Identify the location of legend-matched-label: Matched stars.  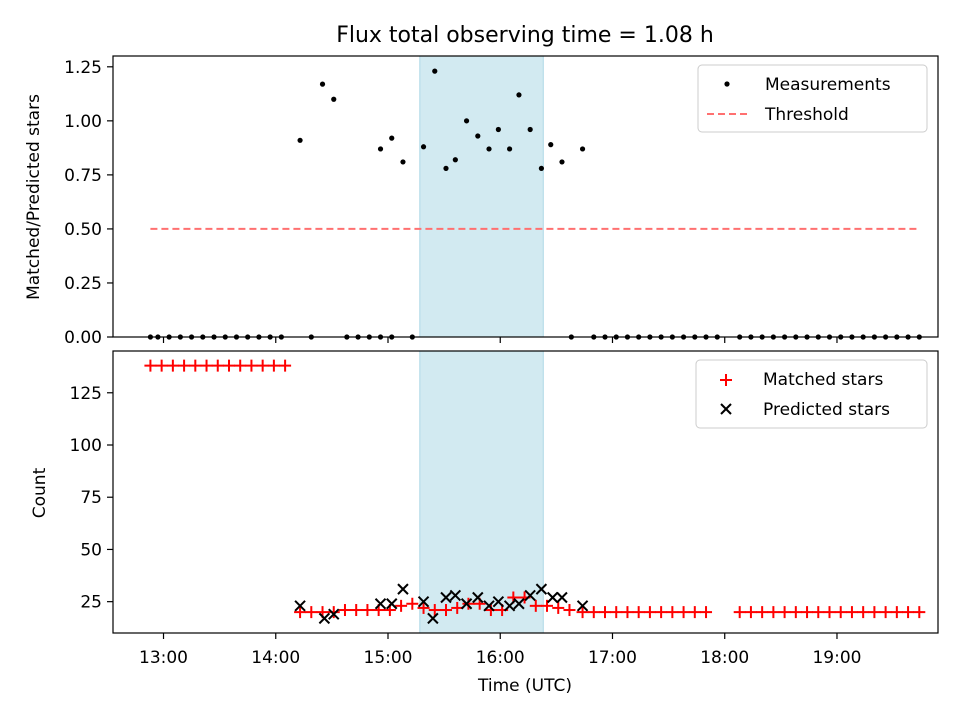
(823, 380).